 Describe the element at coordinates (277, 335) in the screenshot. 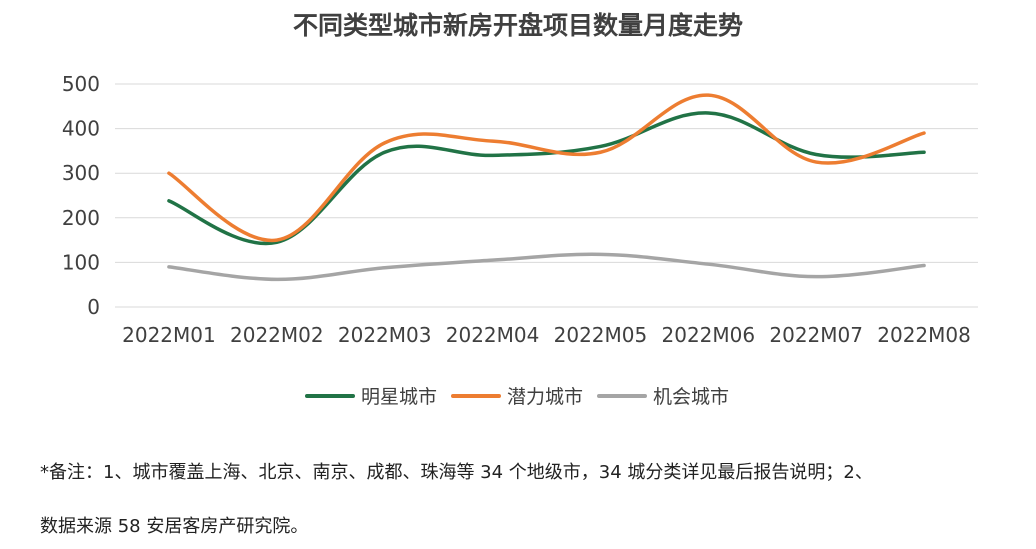

I see `x-tick-label: 2022M02` at that location.